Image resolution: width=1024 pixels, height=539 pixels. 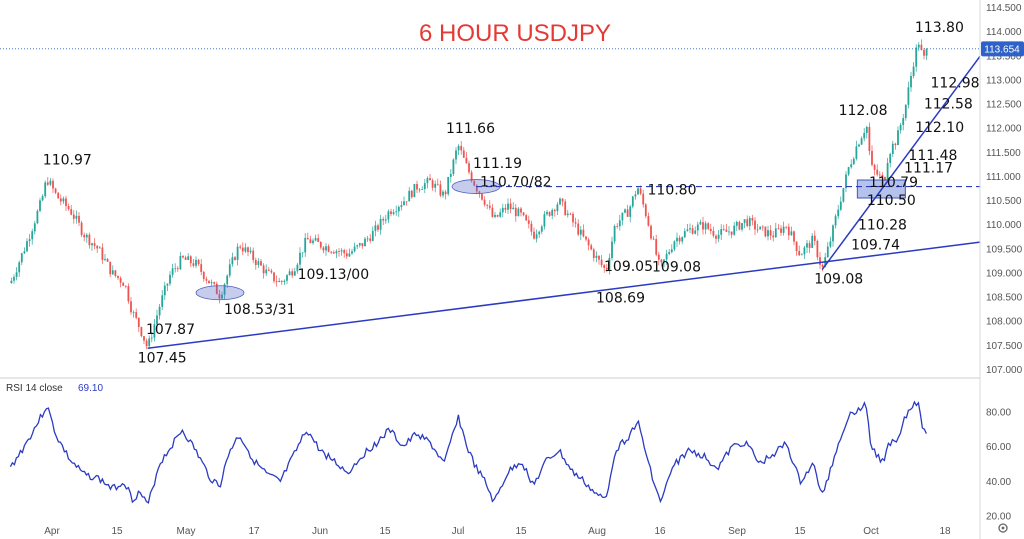 I want to click on chart-title: 6 HOUR USDJPY, so click(x=515, y=33).